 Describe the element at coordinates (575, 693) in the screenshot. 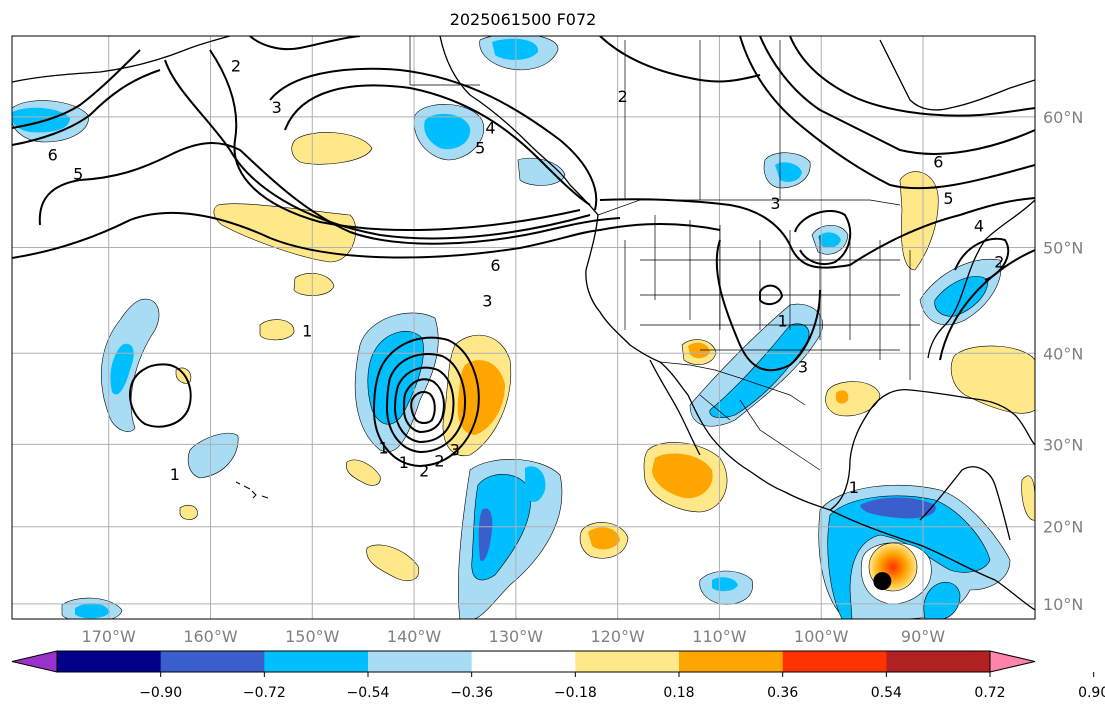

I see `colorbar-tick-label: −0.18` at that location.